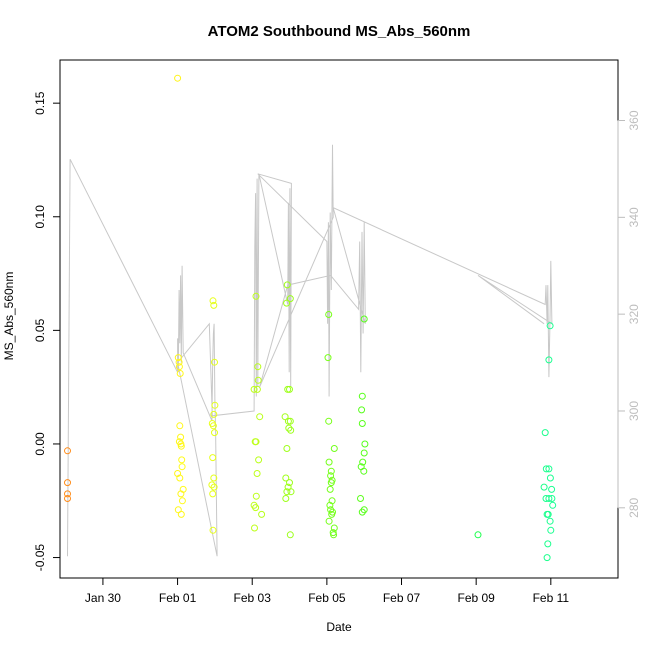 The image size is (650, 650). I want to click on x-tick-label: Feb 03, so click(253, 598).